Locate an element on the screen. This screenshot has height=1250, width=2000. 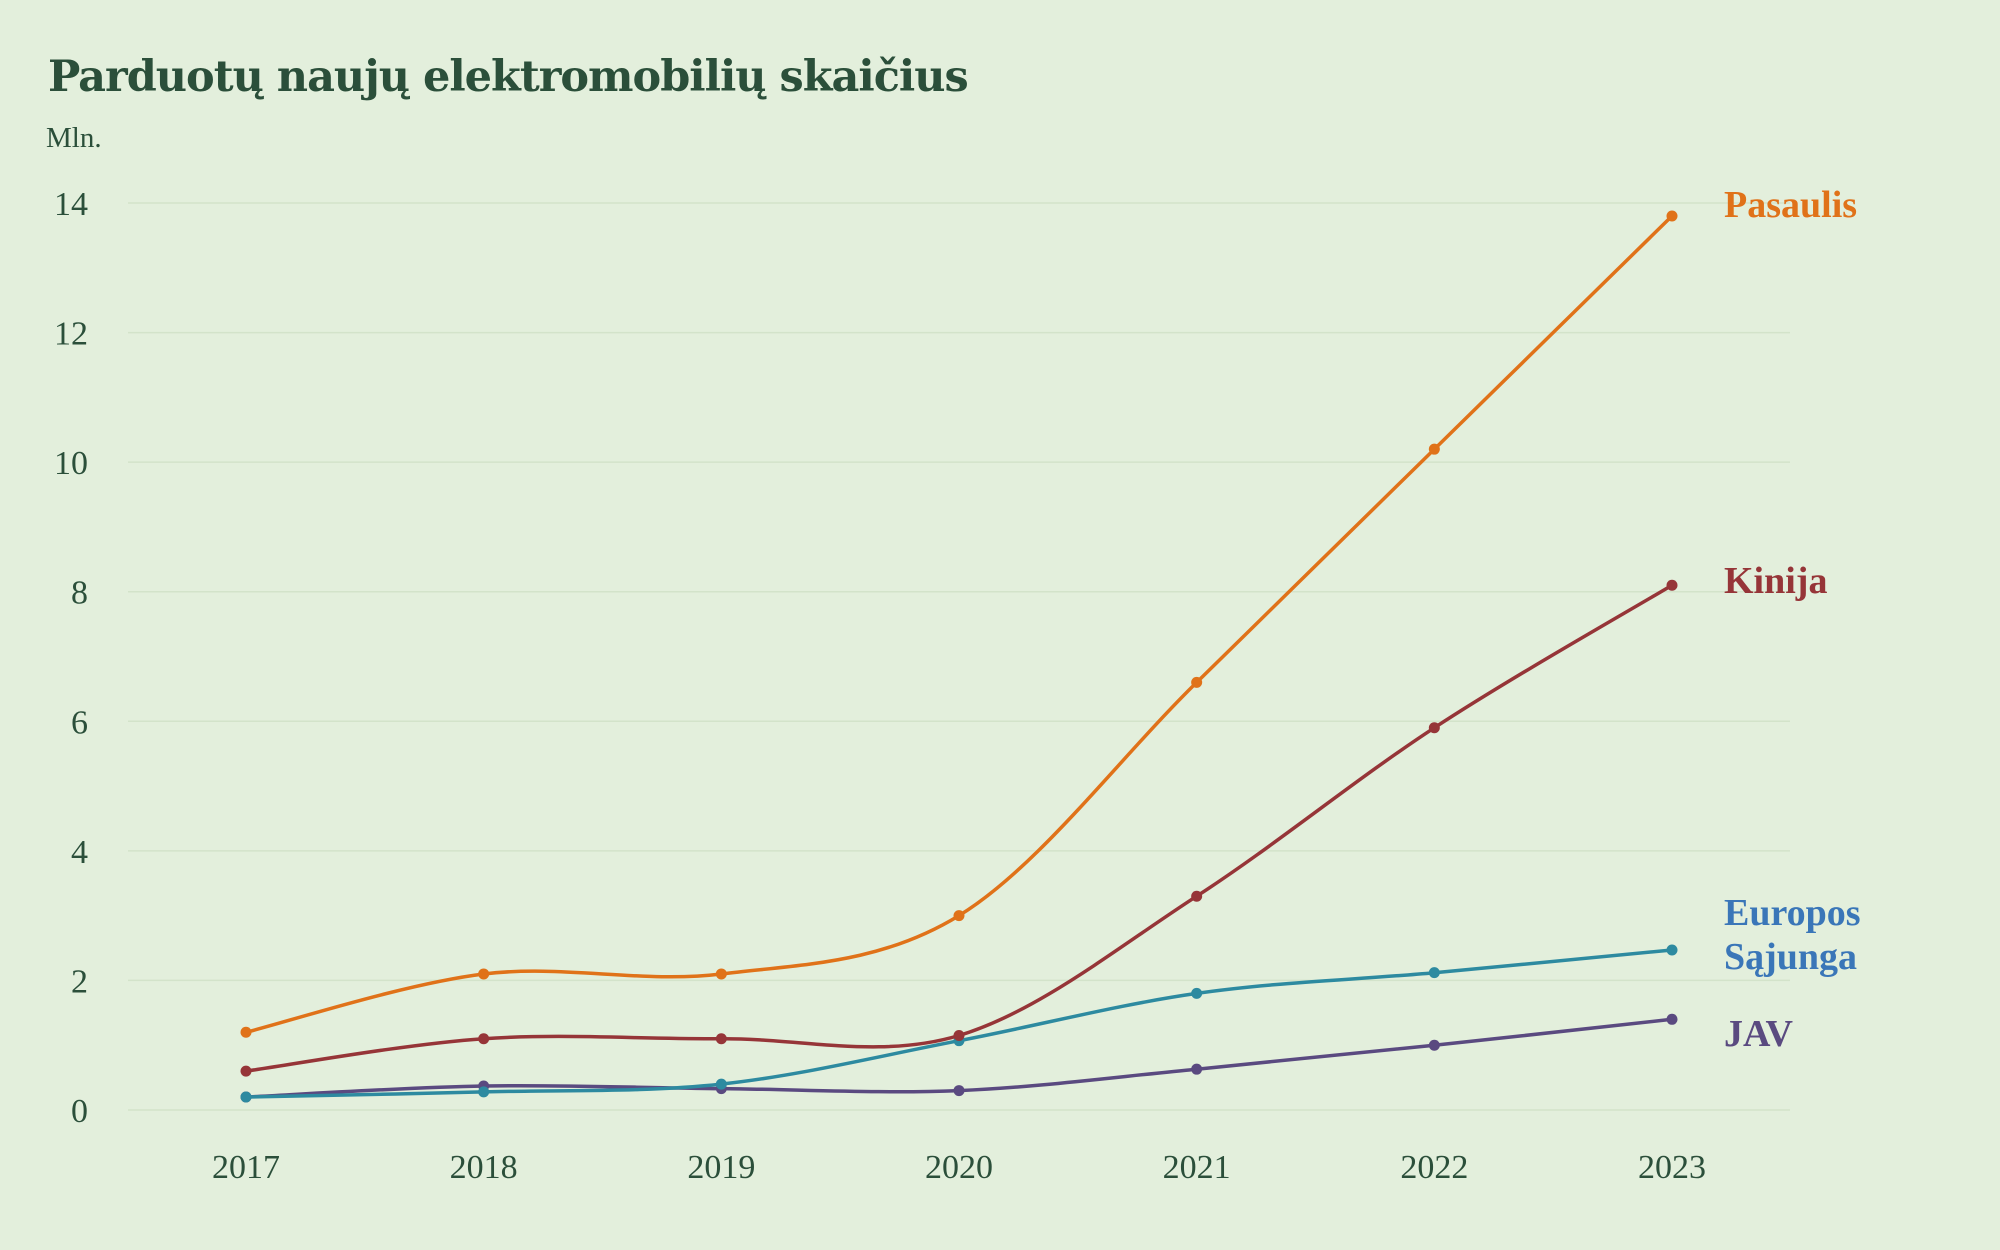
x-tick-label: 2018 is located at coordinates (484, 1167).